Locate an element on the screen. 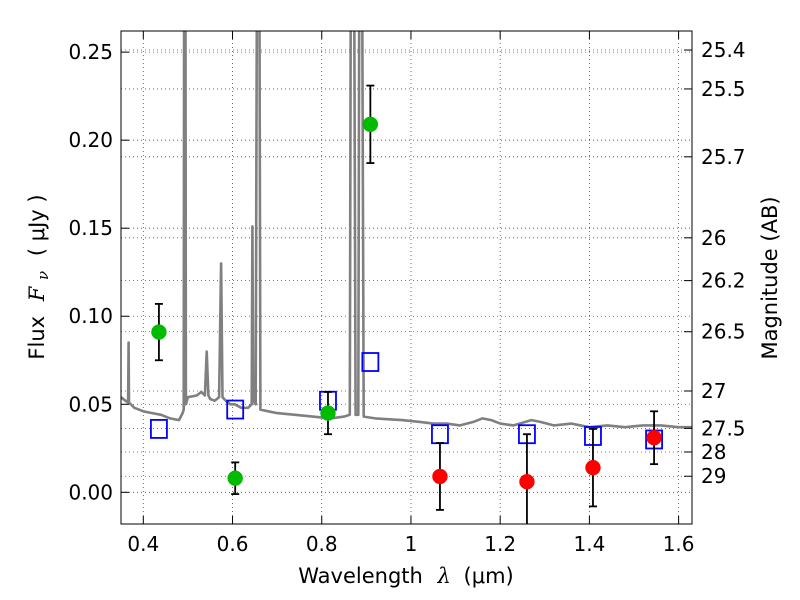 This screenshot has width=800, height=600. x-tick-label: 0.4 is located at coordinates (143, 544).